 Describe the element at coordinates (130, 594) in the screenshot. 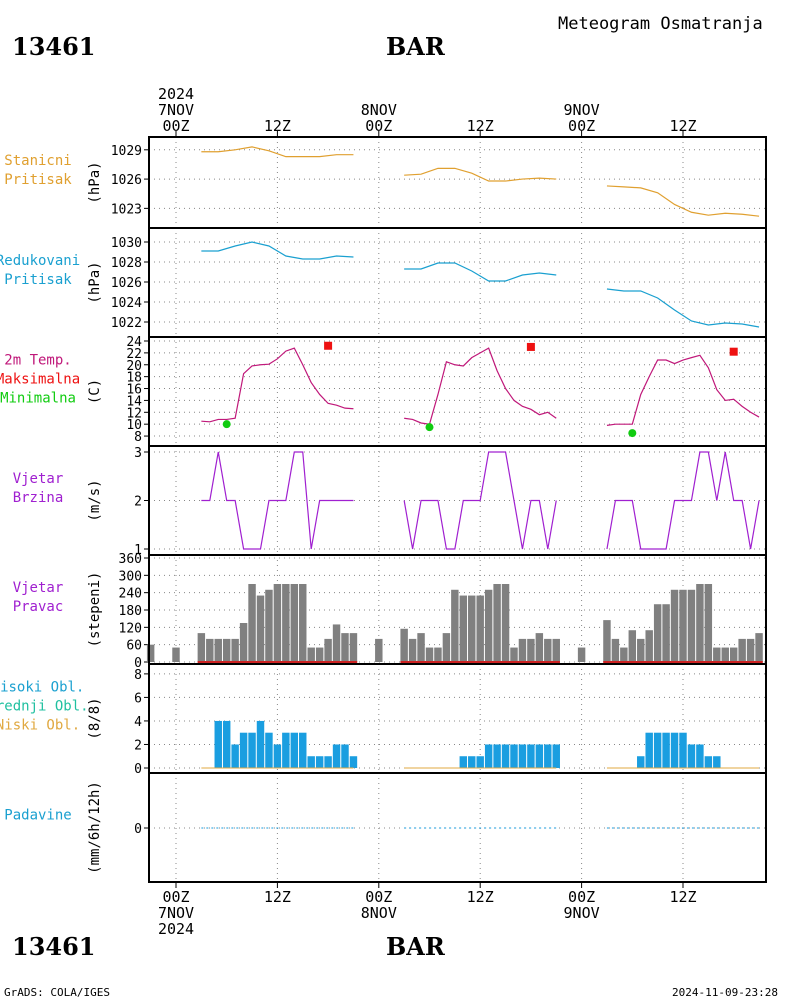

I see `y-tick-label: 240` at that location.